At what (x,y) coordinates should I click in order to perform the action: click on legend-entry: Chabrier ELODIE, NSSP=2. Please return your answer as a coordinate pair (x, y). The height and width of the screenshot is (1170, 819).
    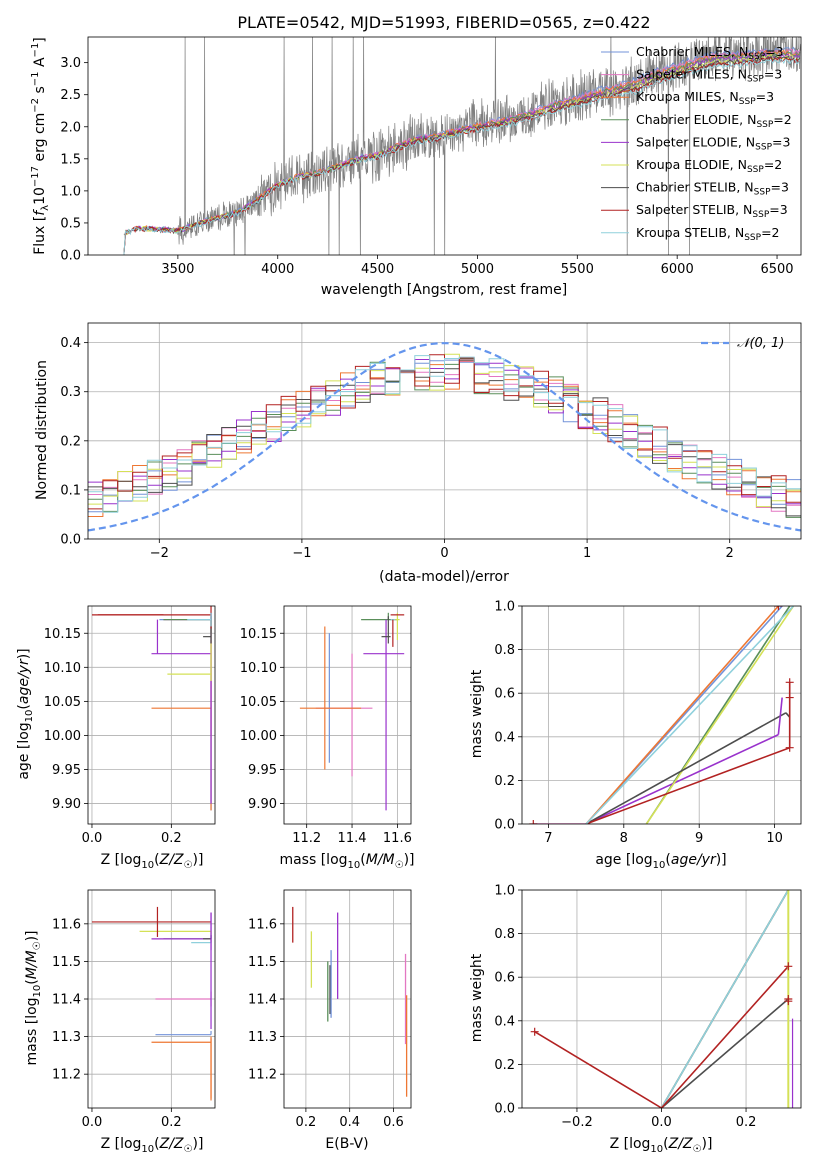
    Looking at the image, I should click on (714, 121).